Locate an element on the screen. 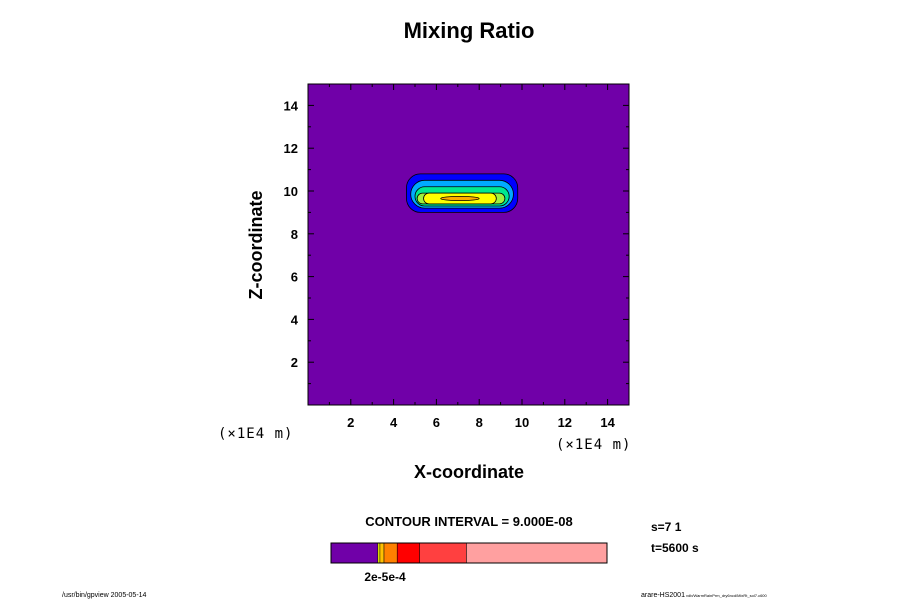  colorbar-tick-label: 2e-5e-4 is located at coordinates (385, 577).